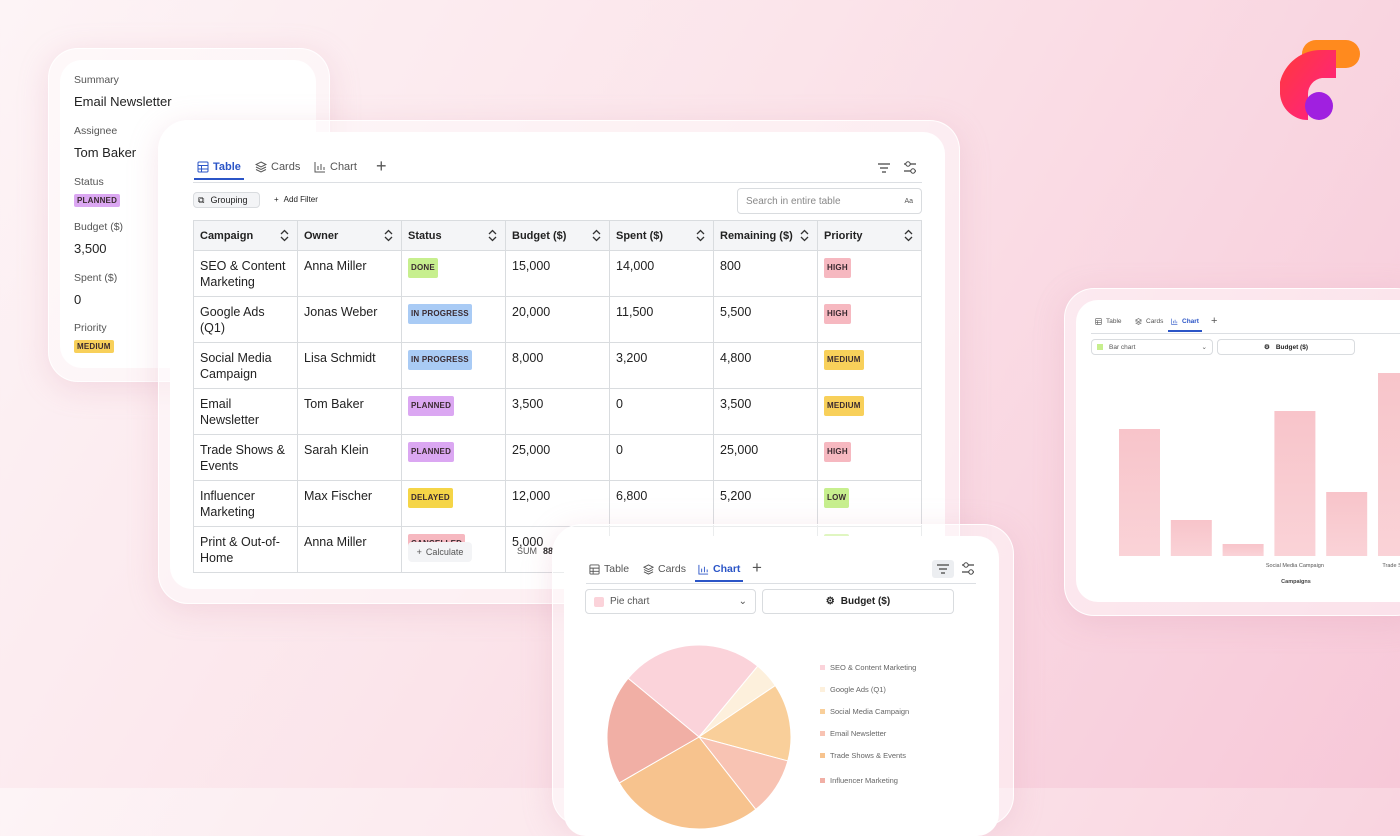  I want to click on table-cell: IN PROGRESS, so click(453, 365).